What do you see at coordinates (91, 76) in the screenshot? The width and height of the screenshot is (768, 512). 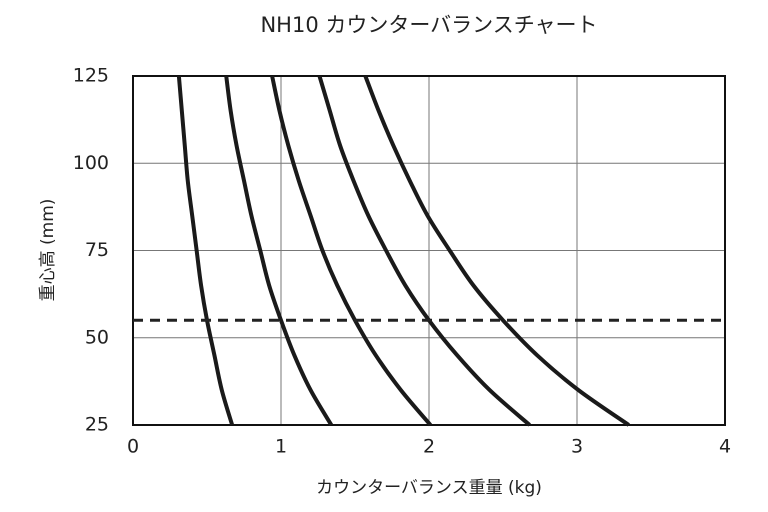 I see `y-tick-label: 125` at bounding box center [91, 76].